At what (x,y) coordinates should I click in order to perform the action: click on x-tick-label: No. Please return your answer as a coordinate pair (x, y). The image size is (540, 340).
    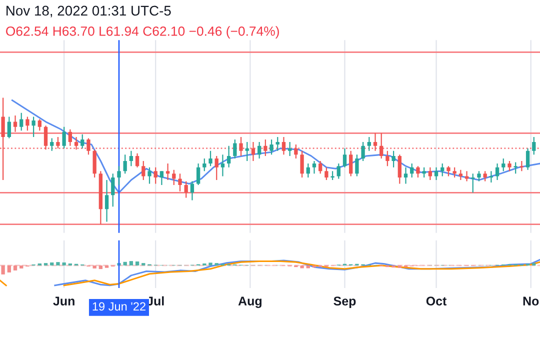
    Looking at the image, I should click on (531, 301).